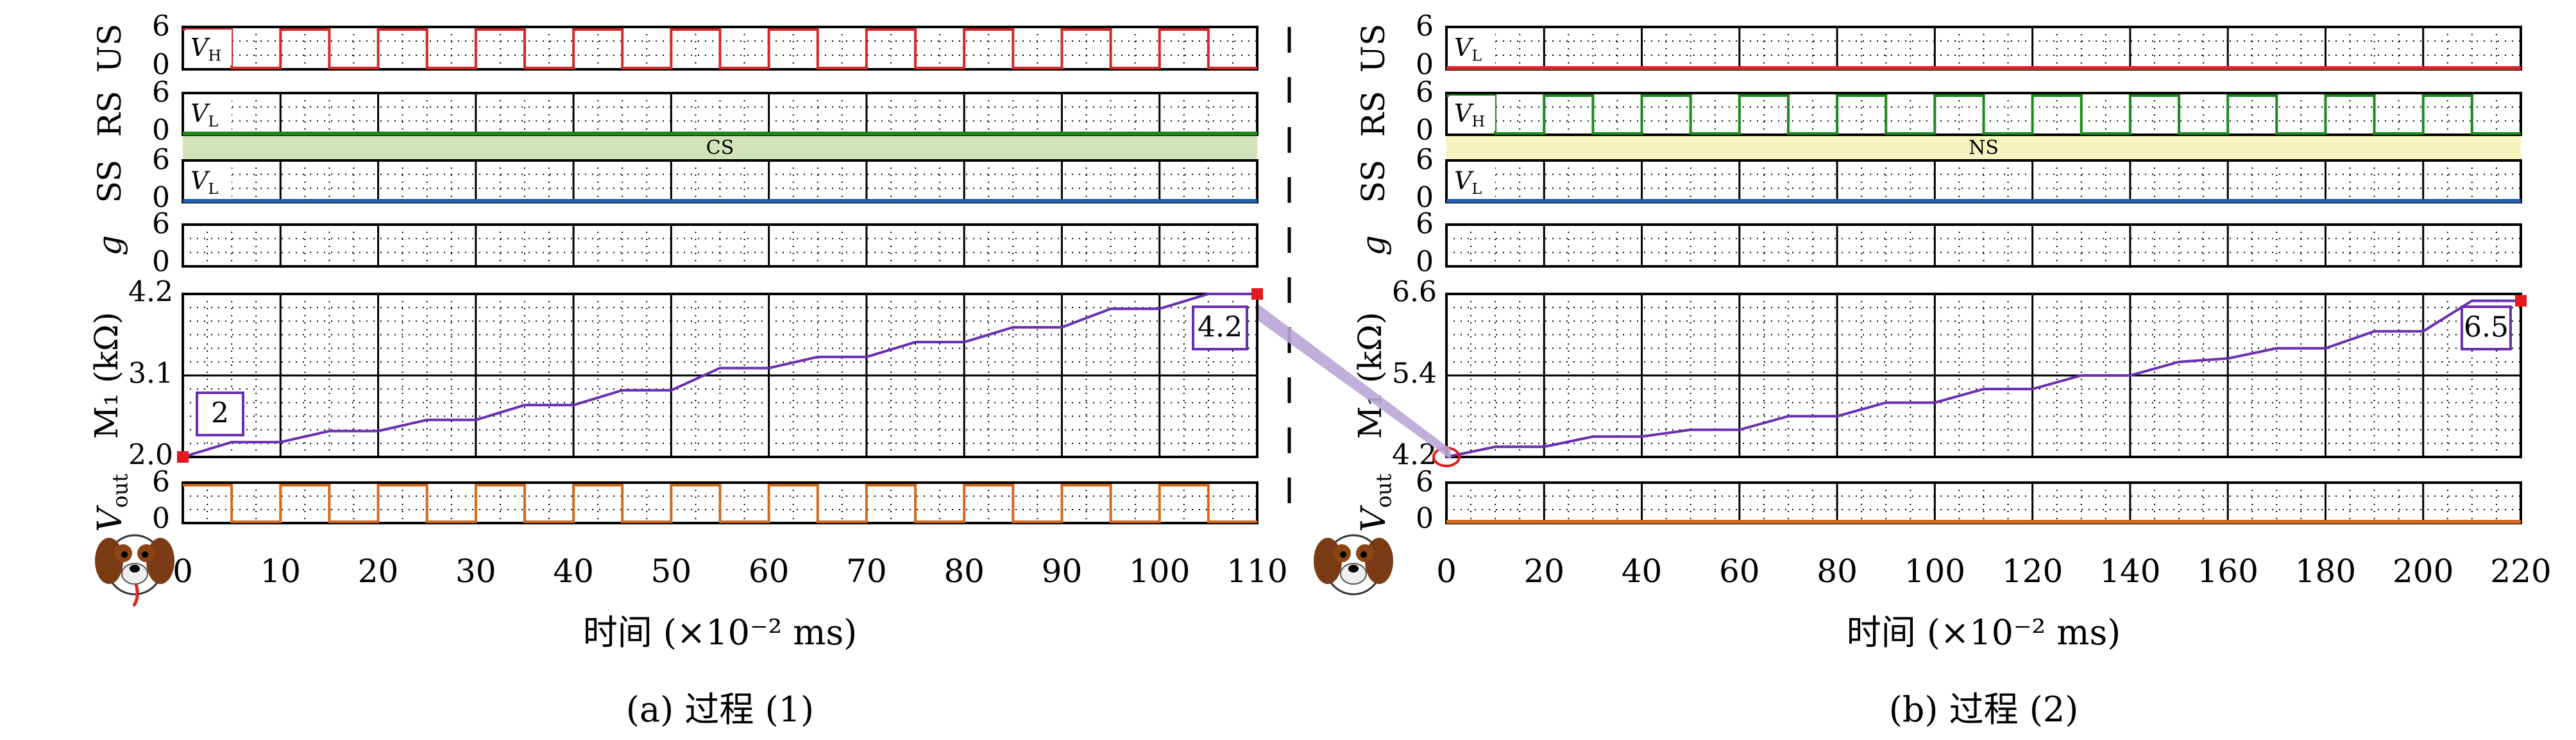  I want to click on signal-tag-1: VH, so click(1469, 114).